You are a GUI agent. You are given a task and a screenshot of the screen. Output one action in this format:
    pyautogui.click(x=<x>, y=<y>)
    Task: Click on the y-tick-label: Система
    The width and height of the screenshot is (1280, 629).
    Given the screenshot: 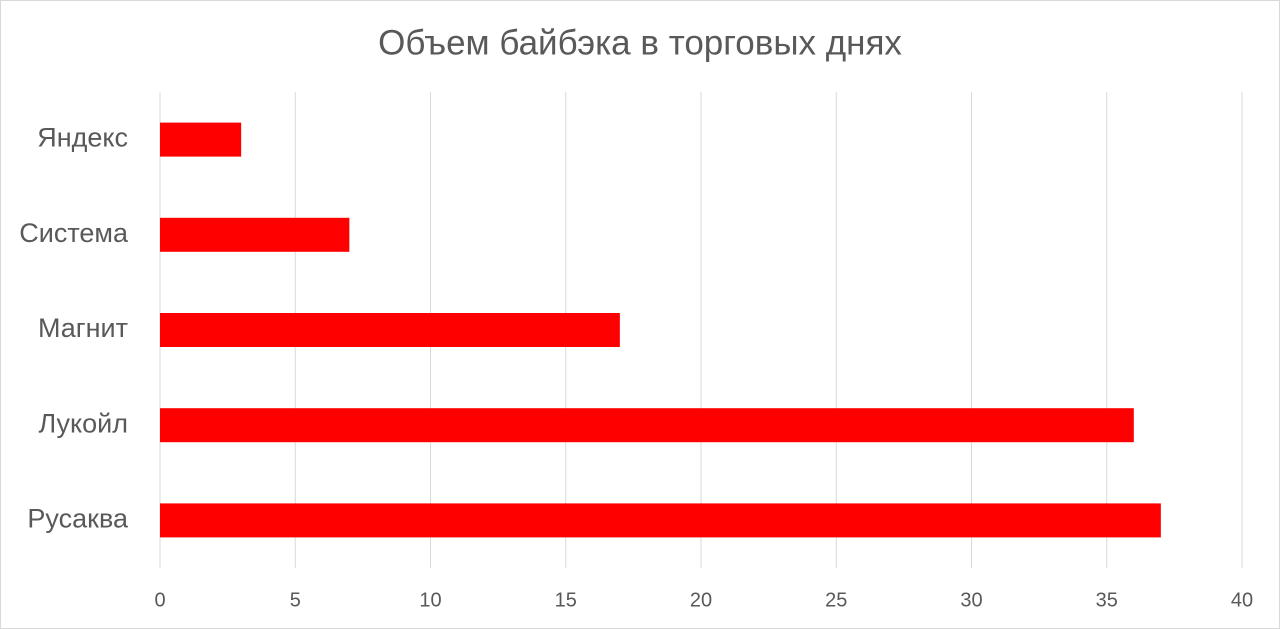 What is the action you would take?
    pyautogui.click(x=74, y=233)
    